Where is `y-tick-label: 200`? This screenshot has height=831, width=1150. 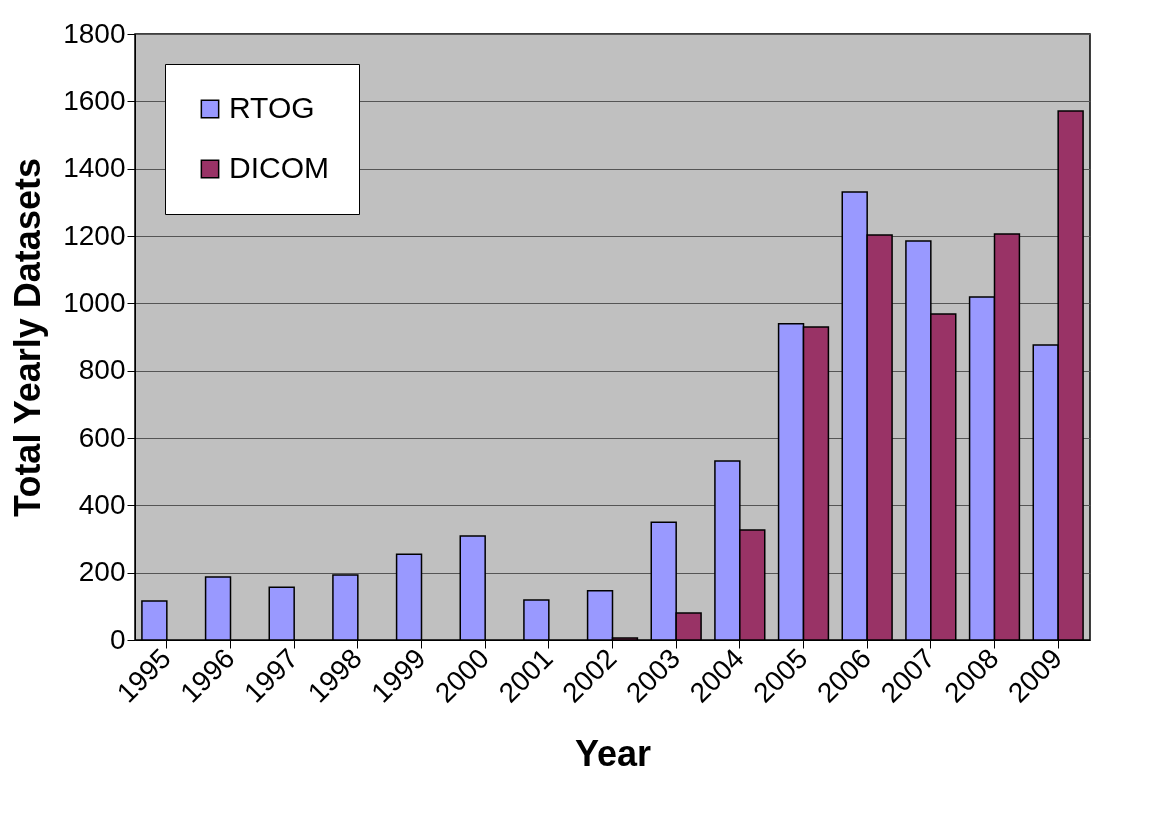
y-tick-label: 200 is located at coordinates (102, 572).